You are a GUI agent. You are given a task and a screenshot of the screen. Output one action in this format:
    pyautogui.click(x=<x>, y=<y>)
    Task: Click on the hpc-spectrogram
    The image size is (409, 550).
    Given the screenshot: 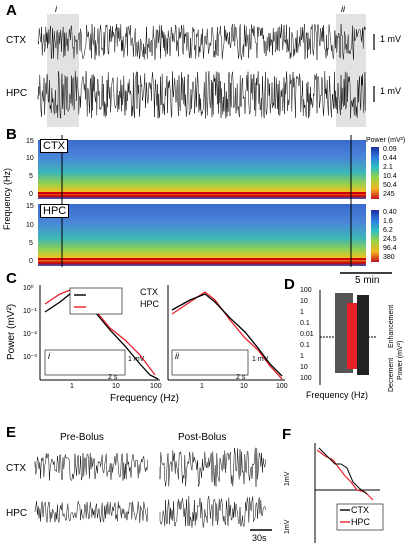 What is the action you would take?
    pyautogui.click(x=202, y=235)
    